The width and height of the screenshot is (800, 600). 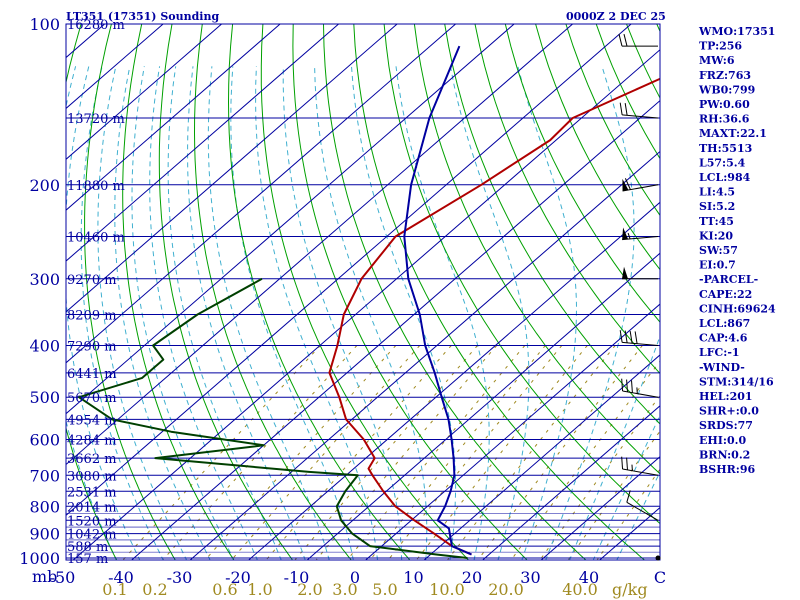 What do you see at coordinates (642, 511) in the screenshot?
I see `wind-barb-shaft` at bounding box center [642, 511].